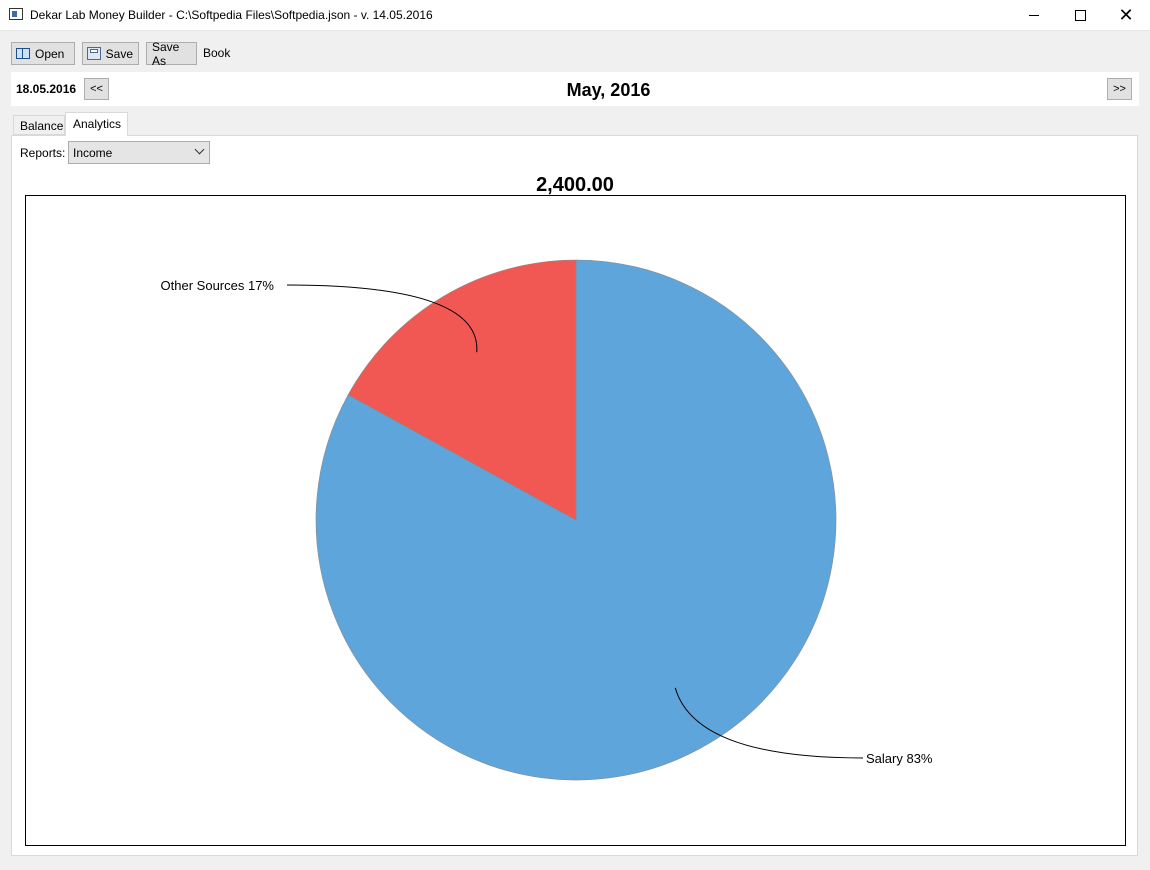 Image resolution: width=1150 pixels, height=870 pixels. I want to click on save-as-button-label: Save As, so click(166, 53).